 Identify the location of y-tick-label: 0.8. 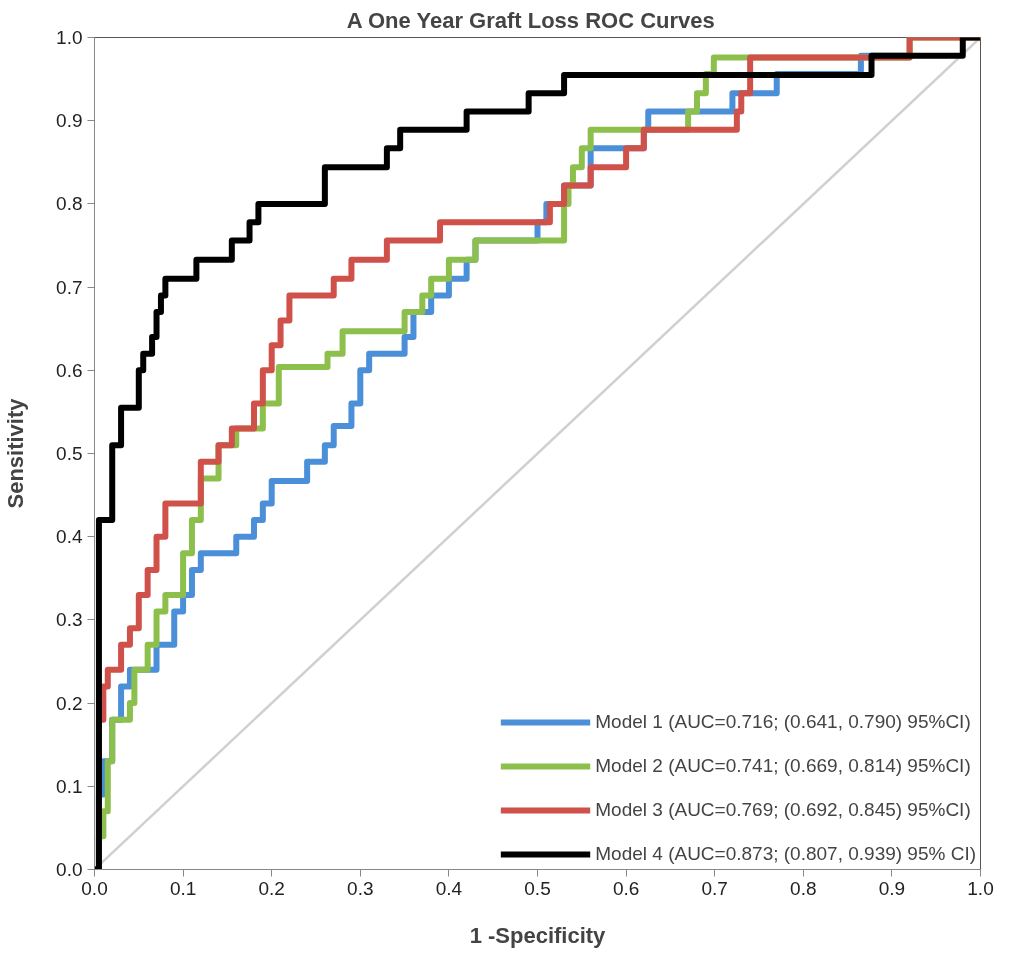
(69, 204).